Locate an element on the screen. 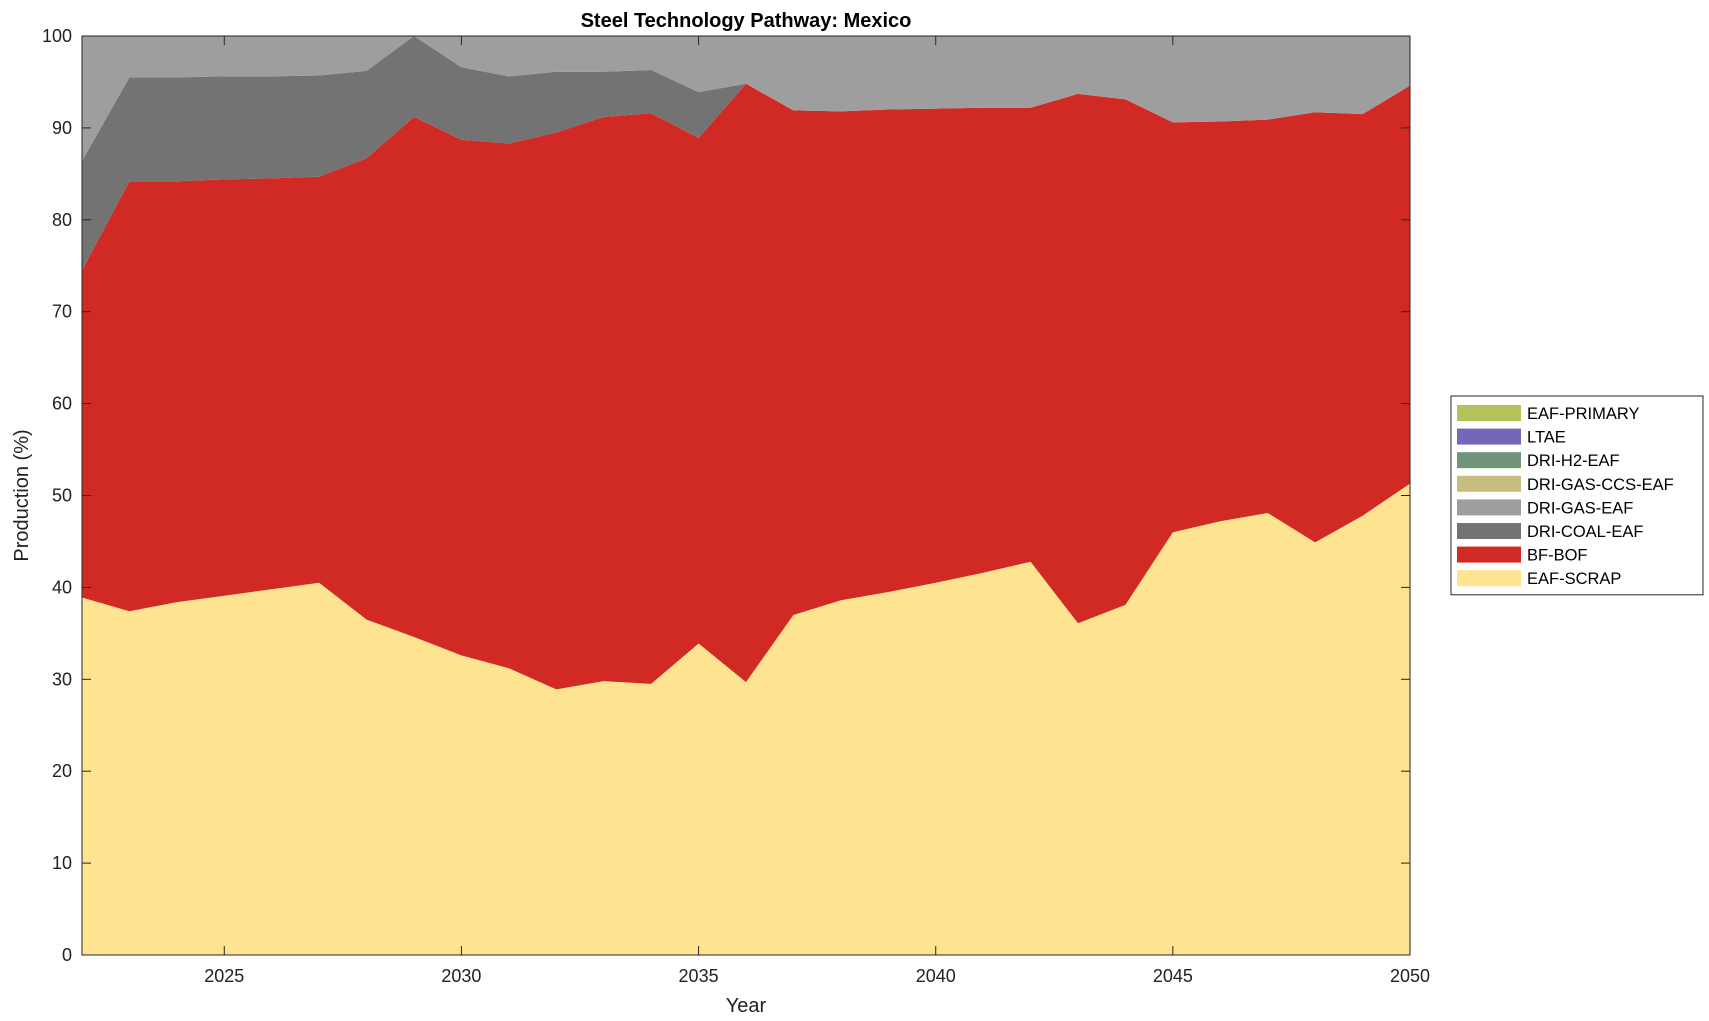  legend-label-dri-coal-eaf: DRI-COAL-EAF is located at coordinates (1585, 532).